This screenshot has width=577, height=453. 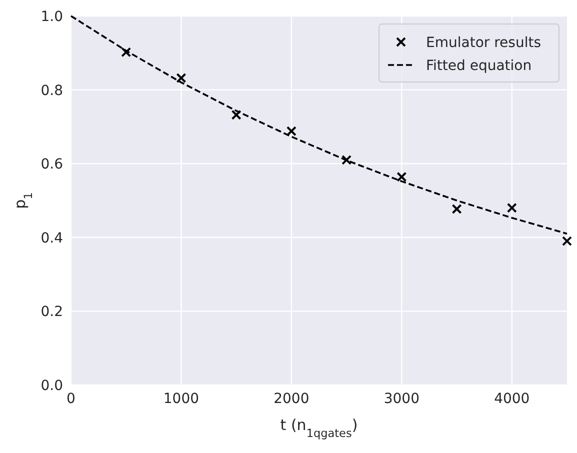 What do you see at coordinates (51, 90) in the screenshot?
I see `y-tick-label: 0.8` at bounding box center [51, 90].